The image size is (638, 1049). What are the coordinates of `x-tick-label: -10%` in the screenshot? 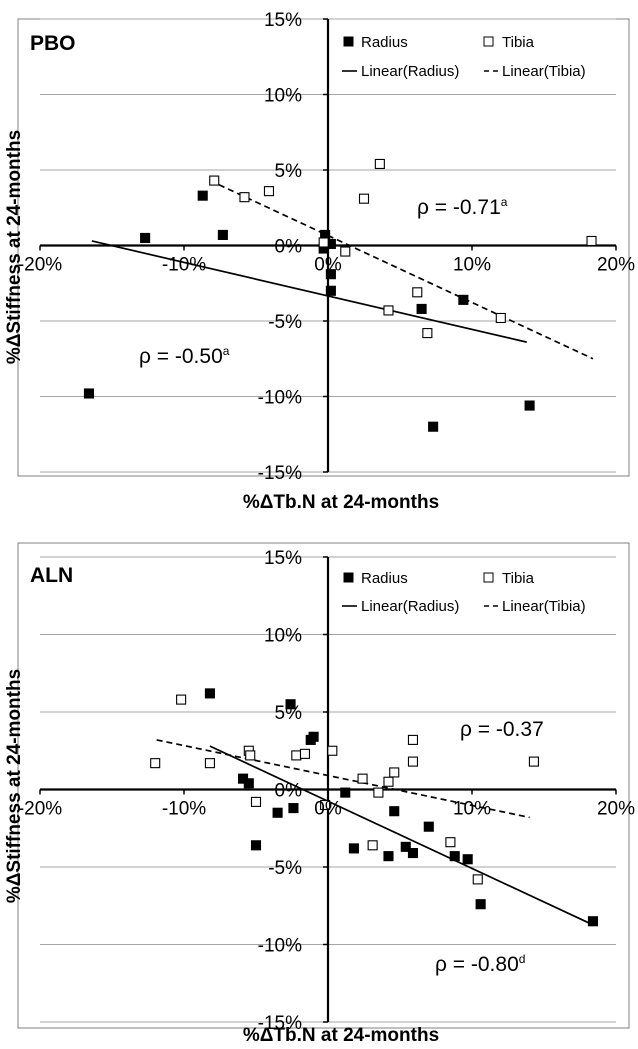 It's located at (184, 809).